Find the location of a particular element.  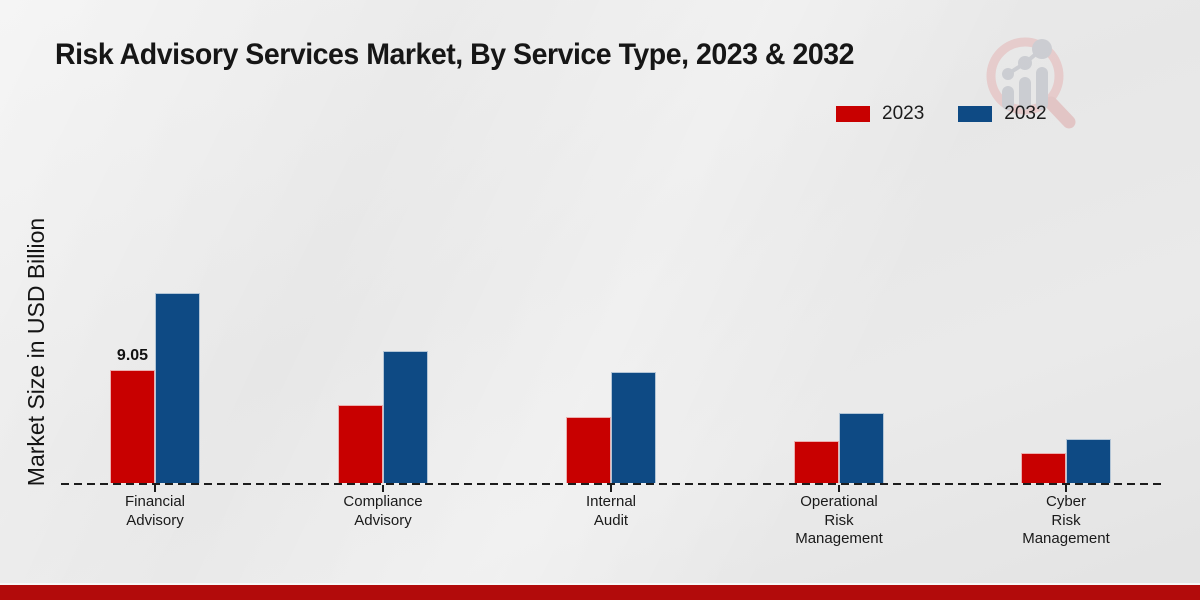

x-axis-tick-compliance-advisory is located at coordinates (383, 488).